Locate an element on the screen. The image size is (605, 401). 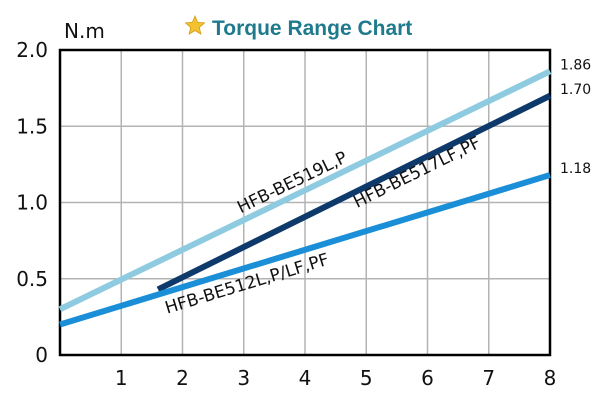
x-tick-label: 8 is located at coordinates (550, 378).